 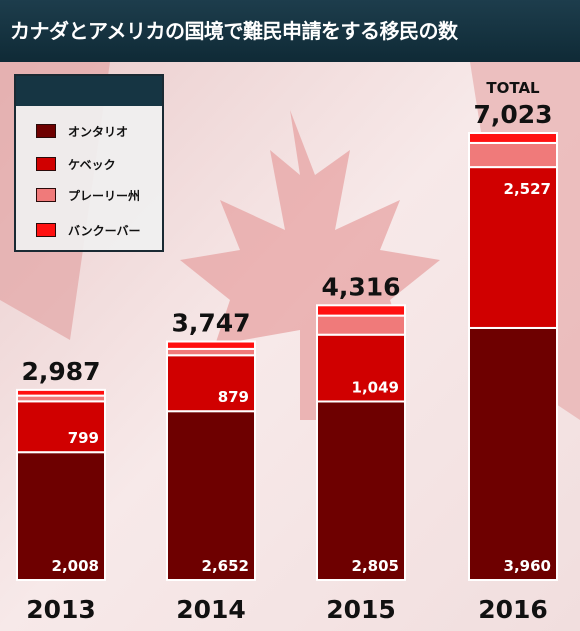 I want to click on legend-item-quebec: ケベック, so click(x=76, y=164).